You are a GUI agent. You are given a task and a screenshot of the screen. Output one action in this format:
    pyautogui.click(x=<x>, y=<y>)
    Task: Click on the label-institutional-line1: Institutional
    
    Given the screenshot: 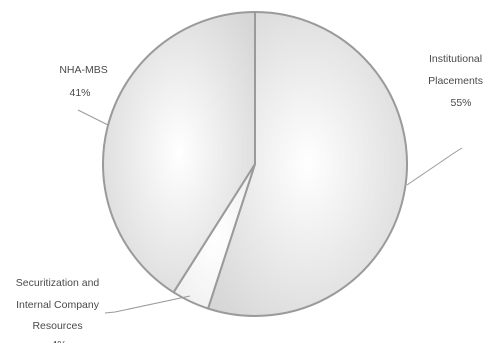 What is the action you would take?
    pyautogui.click(x=455, y=59)
    